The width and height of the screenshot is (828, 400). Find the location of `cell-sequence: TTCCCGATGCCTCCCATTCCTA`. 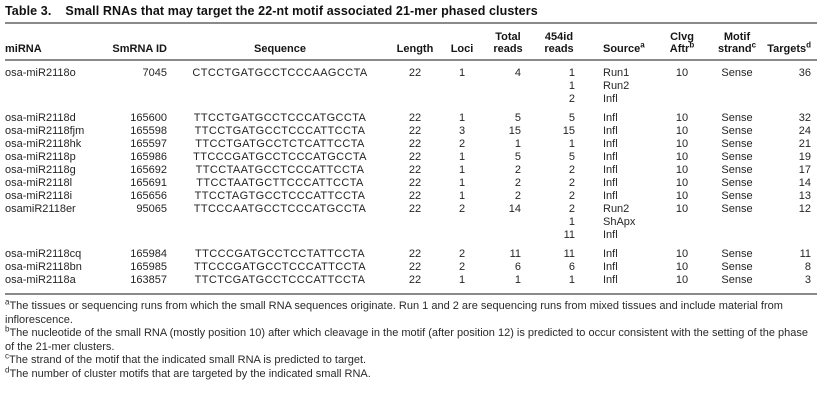

cell-sequence: TTCCCGATGCCTCCCATTCCTA is located at coordinates (280, 267).